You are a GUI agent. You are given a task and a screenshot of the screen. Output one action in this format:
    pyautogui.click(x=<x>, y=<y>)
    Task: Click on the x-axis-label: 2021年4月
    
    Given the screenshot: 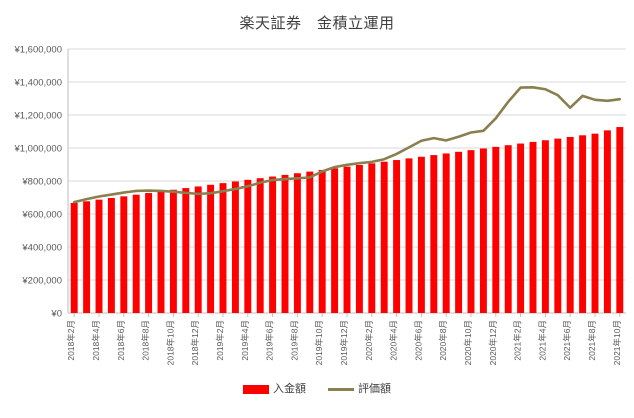 What is the action you would take?
    pyautogui.click(x=542, y=340)
    